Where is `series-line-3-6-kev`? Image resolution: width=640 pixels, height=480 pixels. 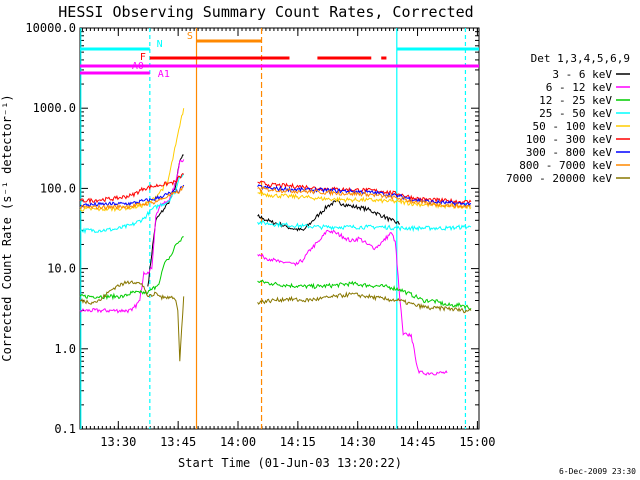 series-line-3-6-kev is located at coordinates (165, 220).